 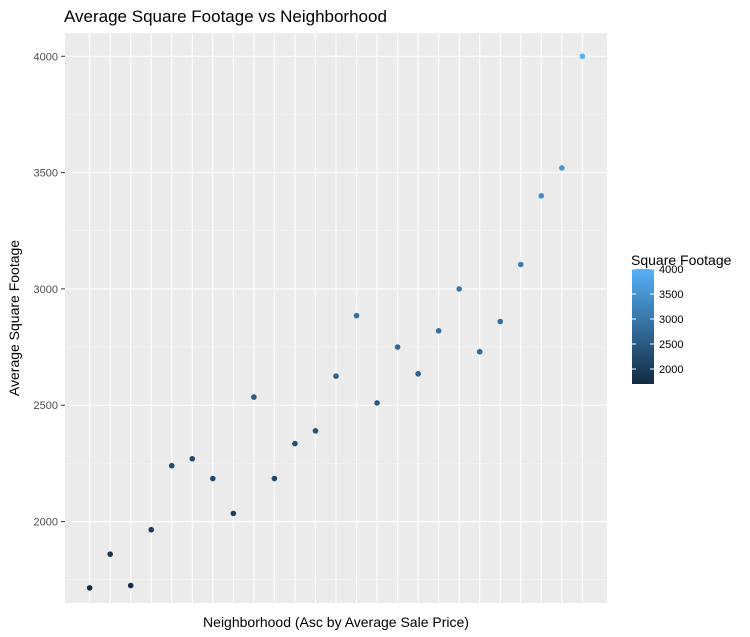 I want to click on chart-title: Average Square Footage vs Neighborhood, so click(x=225, y=16).